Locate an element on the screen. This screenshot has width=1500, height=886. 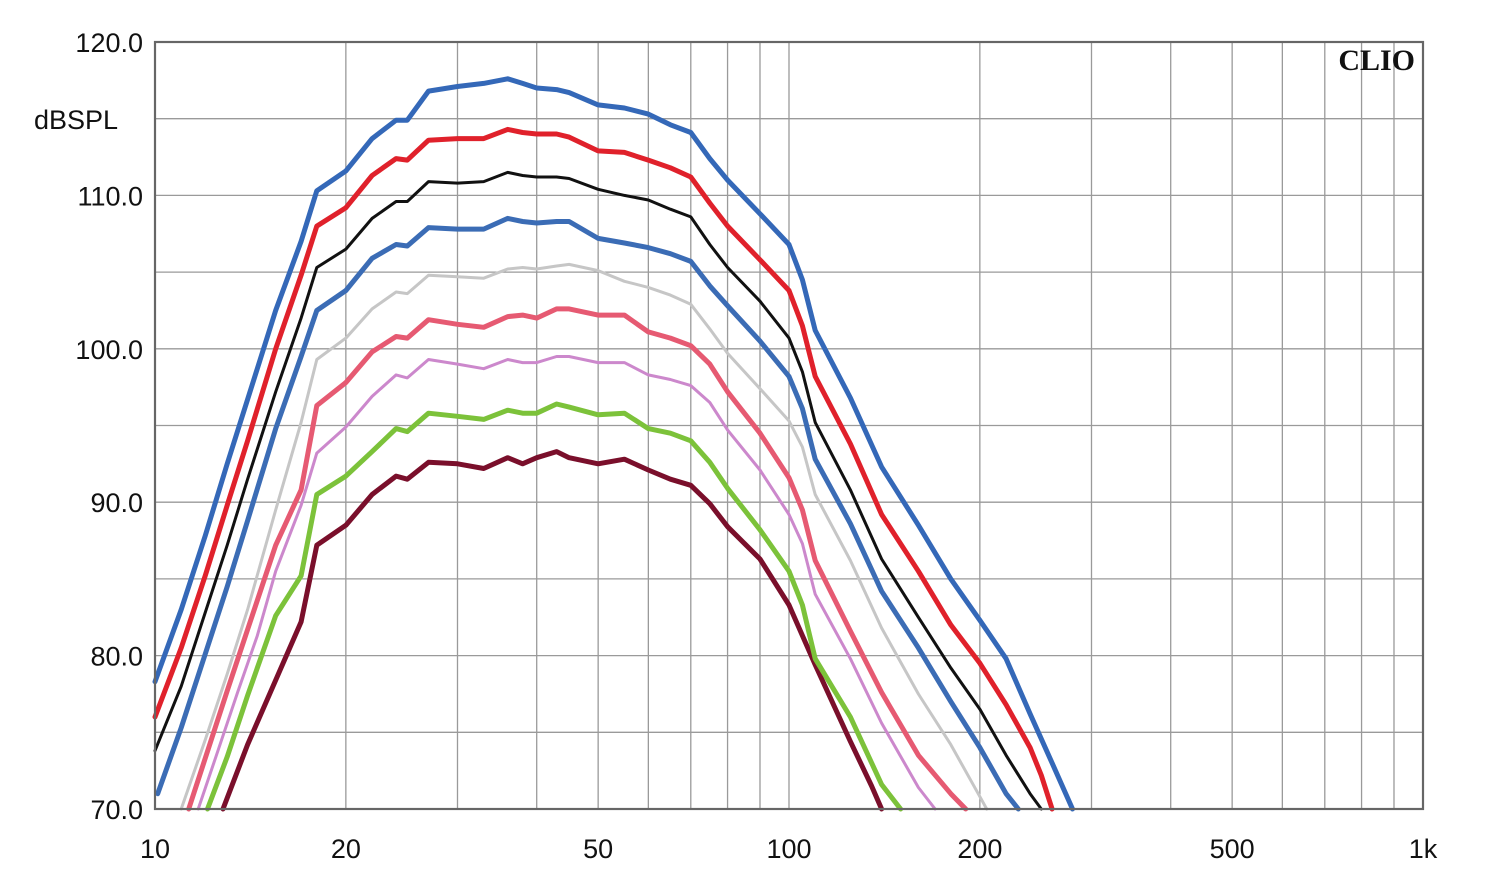
x-tick-label: 500 is located at coordinates (1232, 849).